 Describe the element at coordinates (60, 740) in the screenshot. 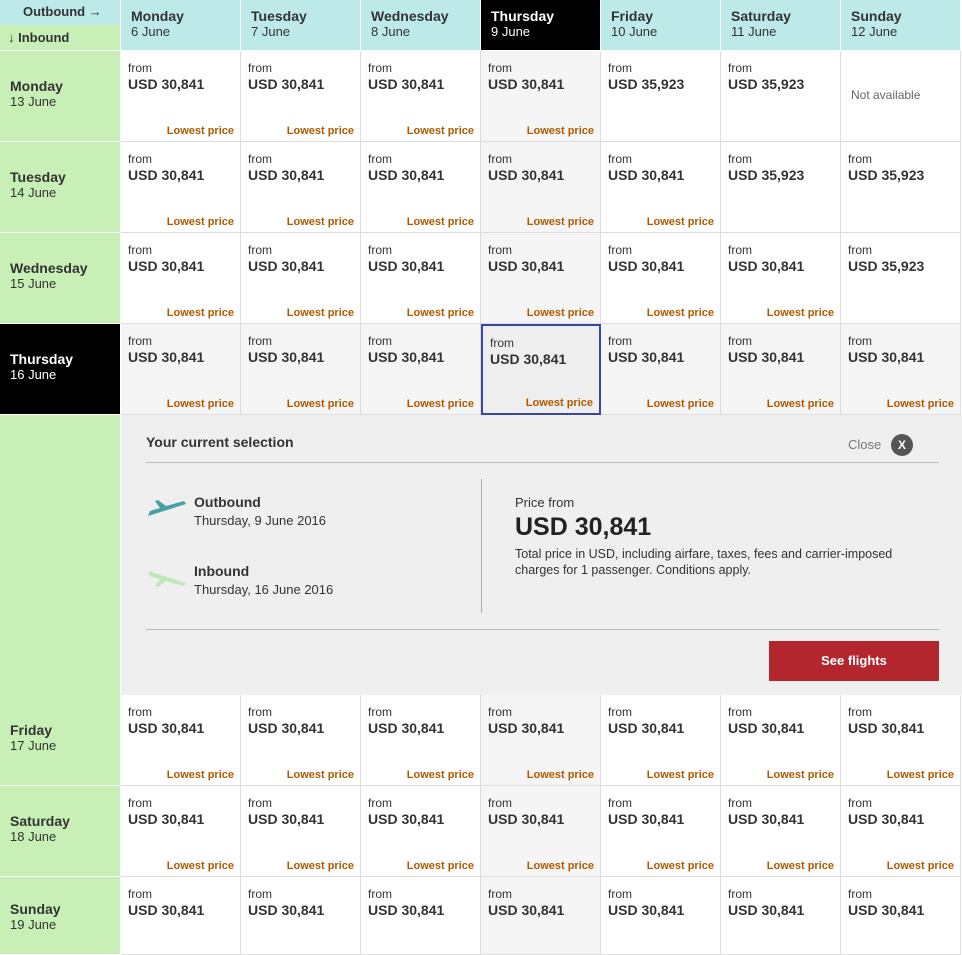

I see `row-header: Friday 17 June` at that location.